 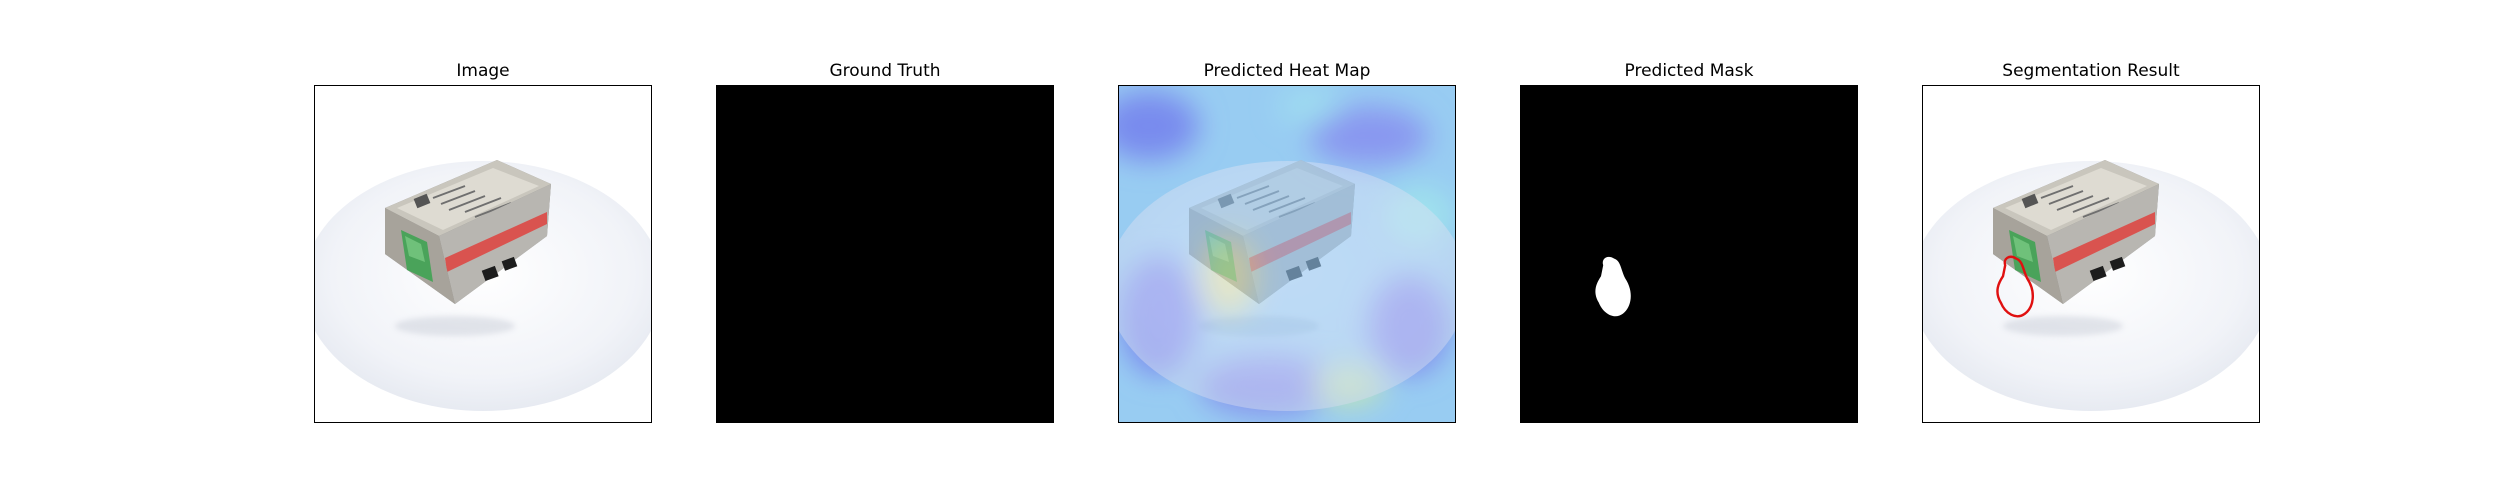 What do you see at coordinates (2091, 71) in the screenshot?
I see `panel-title: Segmentation Result` at bounding box center [2091, 71].